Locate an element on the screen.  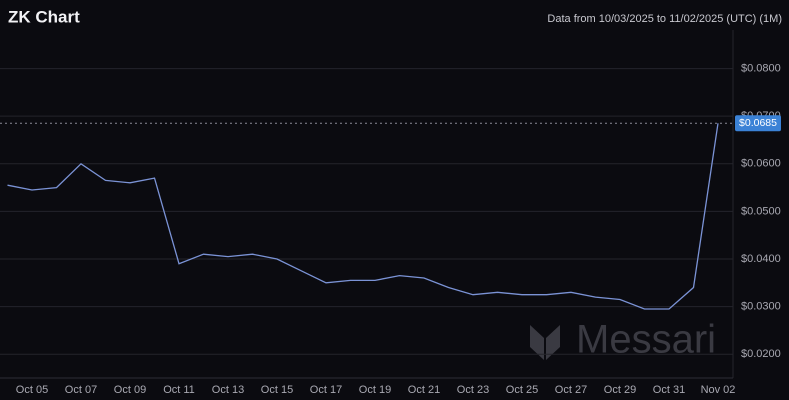
x-tick-label: Oct 15 is located at coordinates (277, 390).